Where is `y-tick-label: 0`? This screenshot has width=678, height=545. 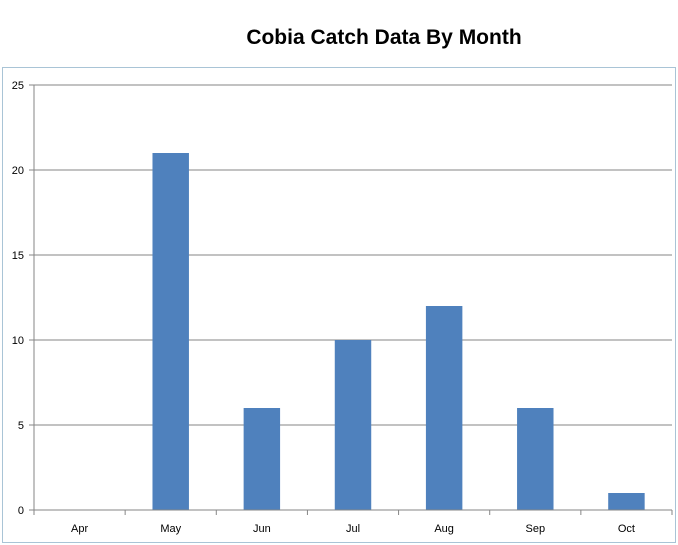 y-tick-label: 0 is located at coordinates (21, 511).